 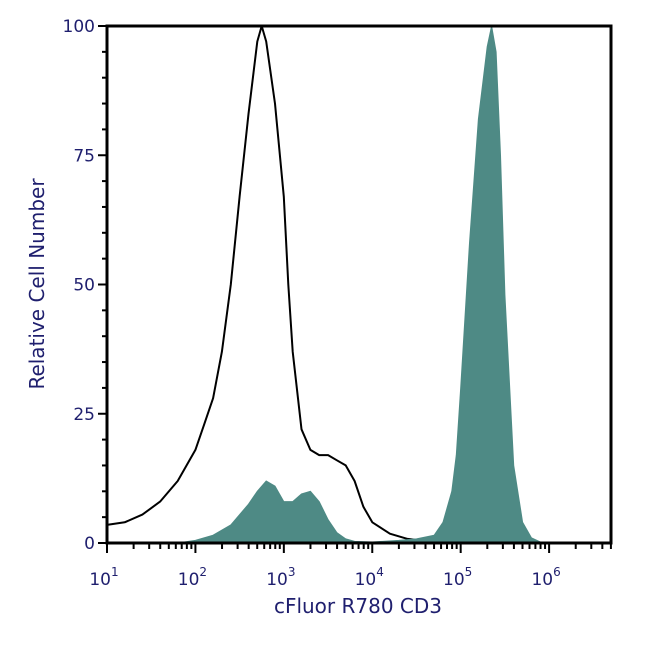 I want to click on x-axis-title: cFluor R780 CD3, so click(x=358, y=606).